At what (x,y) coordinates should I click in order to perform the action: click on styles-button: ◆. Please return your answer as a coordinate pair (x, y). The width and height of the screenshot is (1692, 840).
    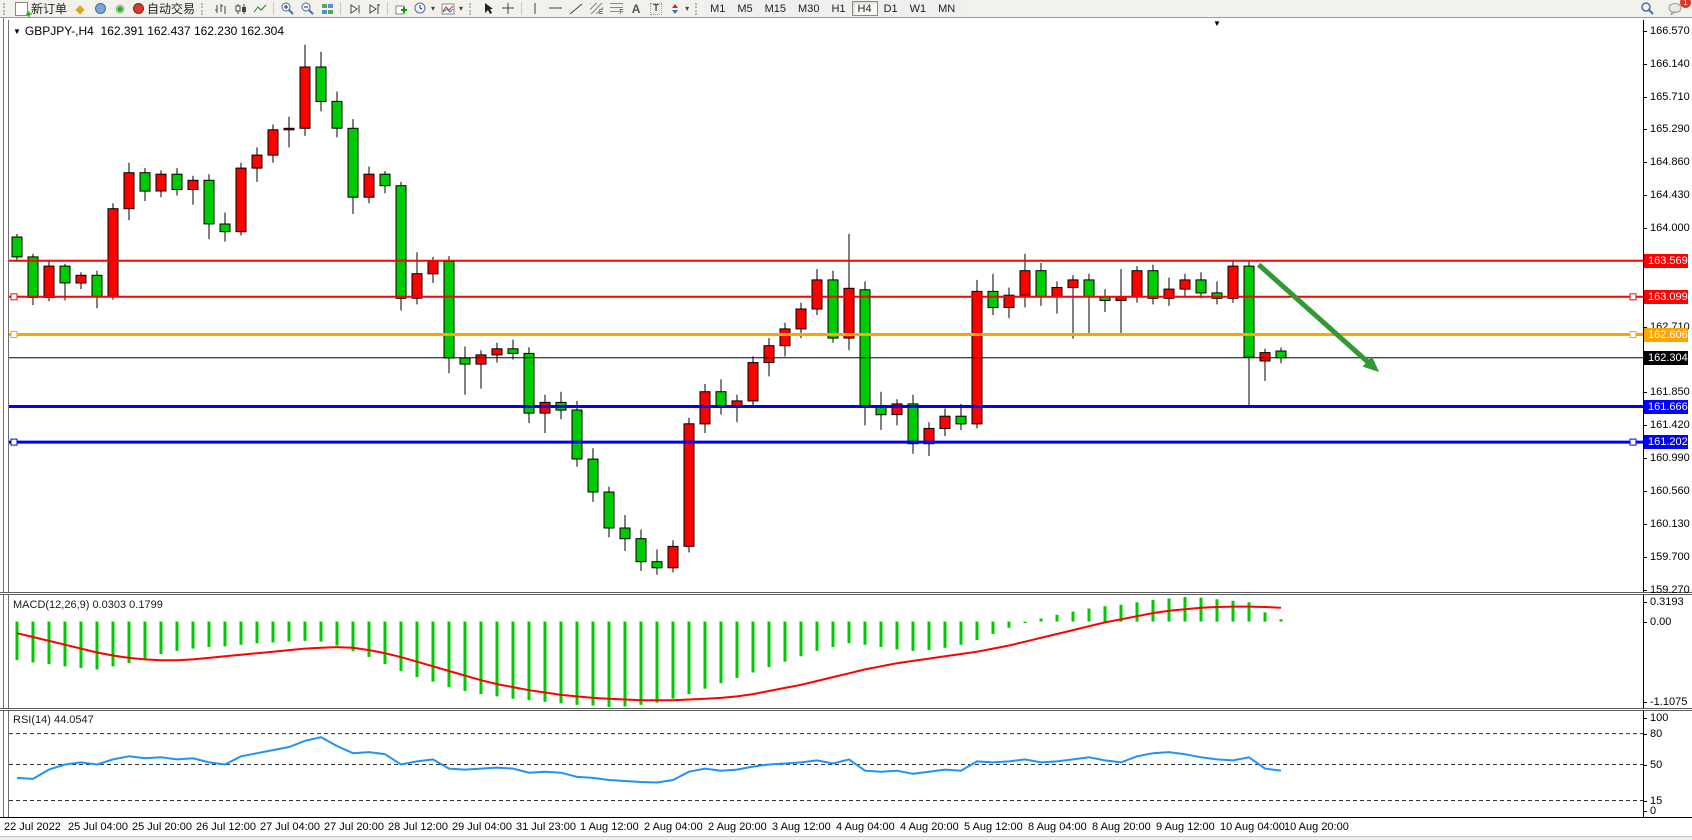
    Looking at the image, I should click on (80, 8).